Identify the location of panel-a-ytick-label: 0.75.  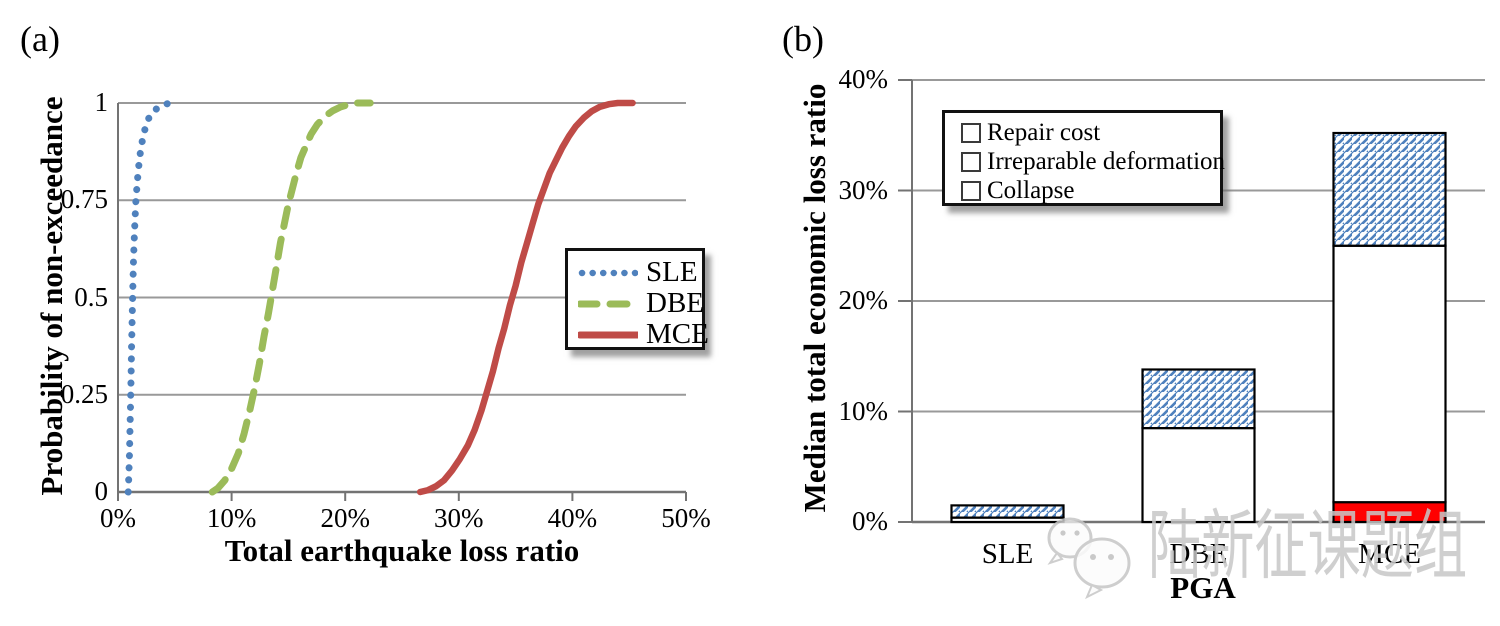
(84, 199).